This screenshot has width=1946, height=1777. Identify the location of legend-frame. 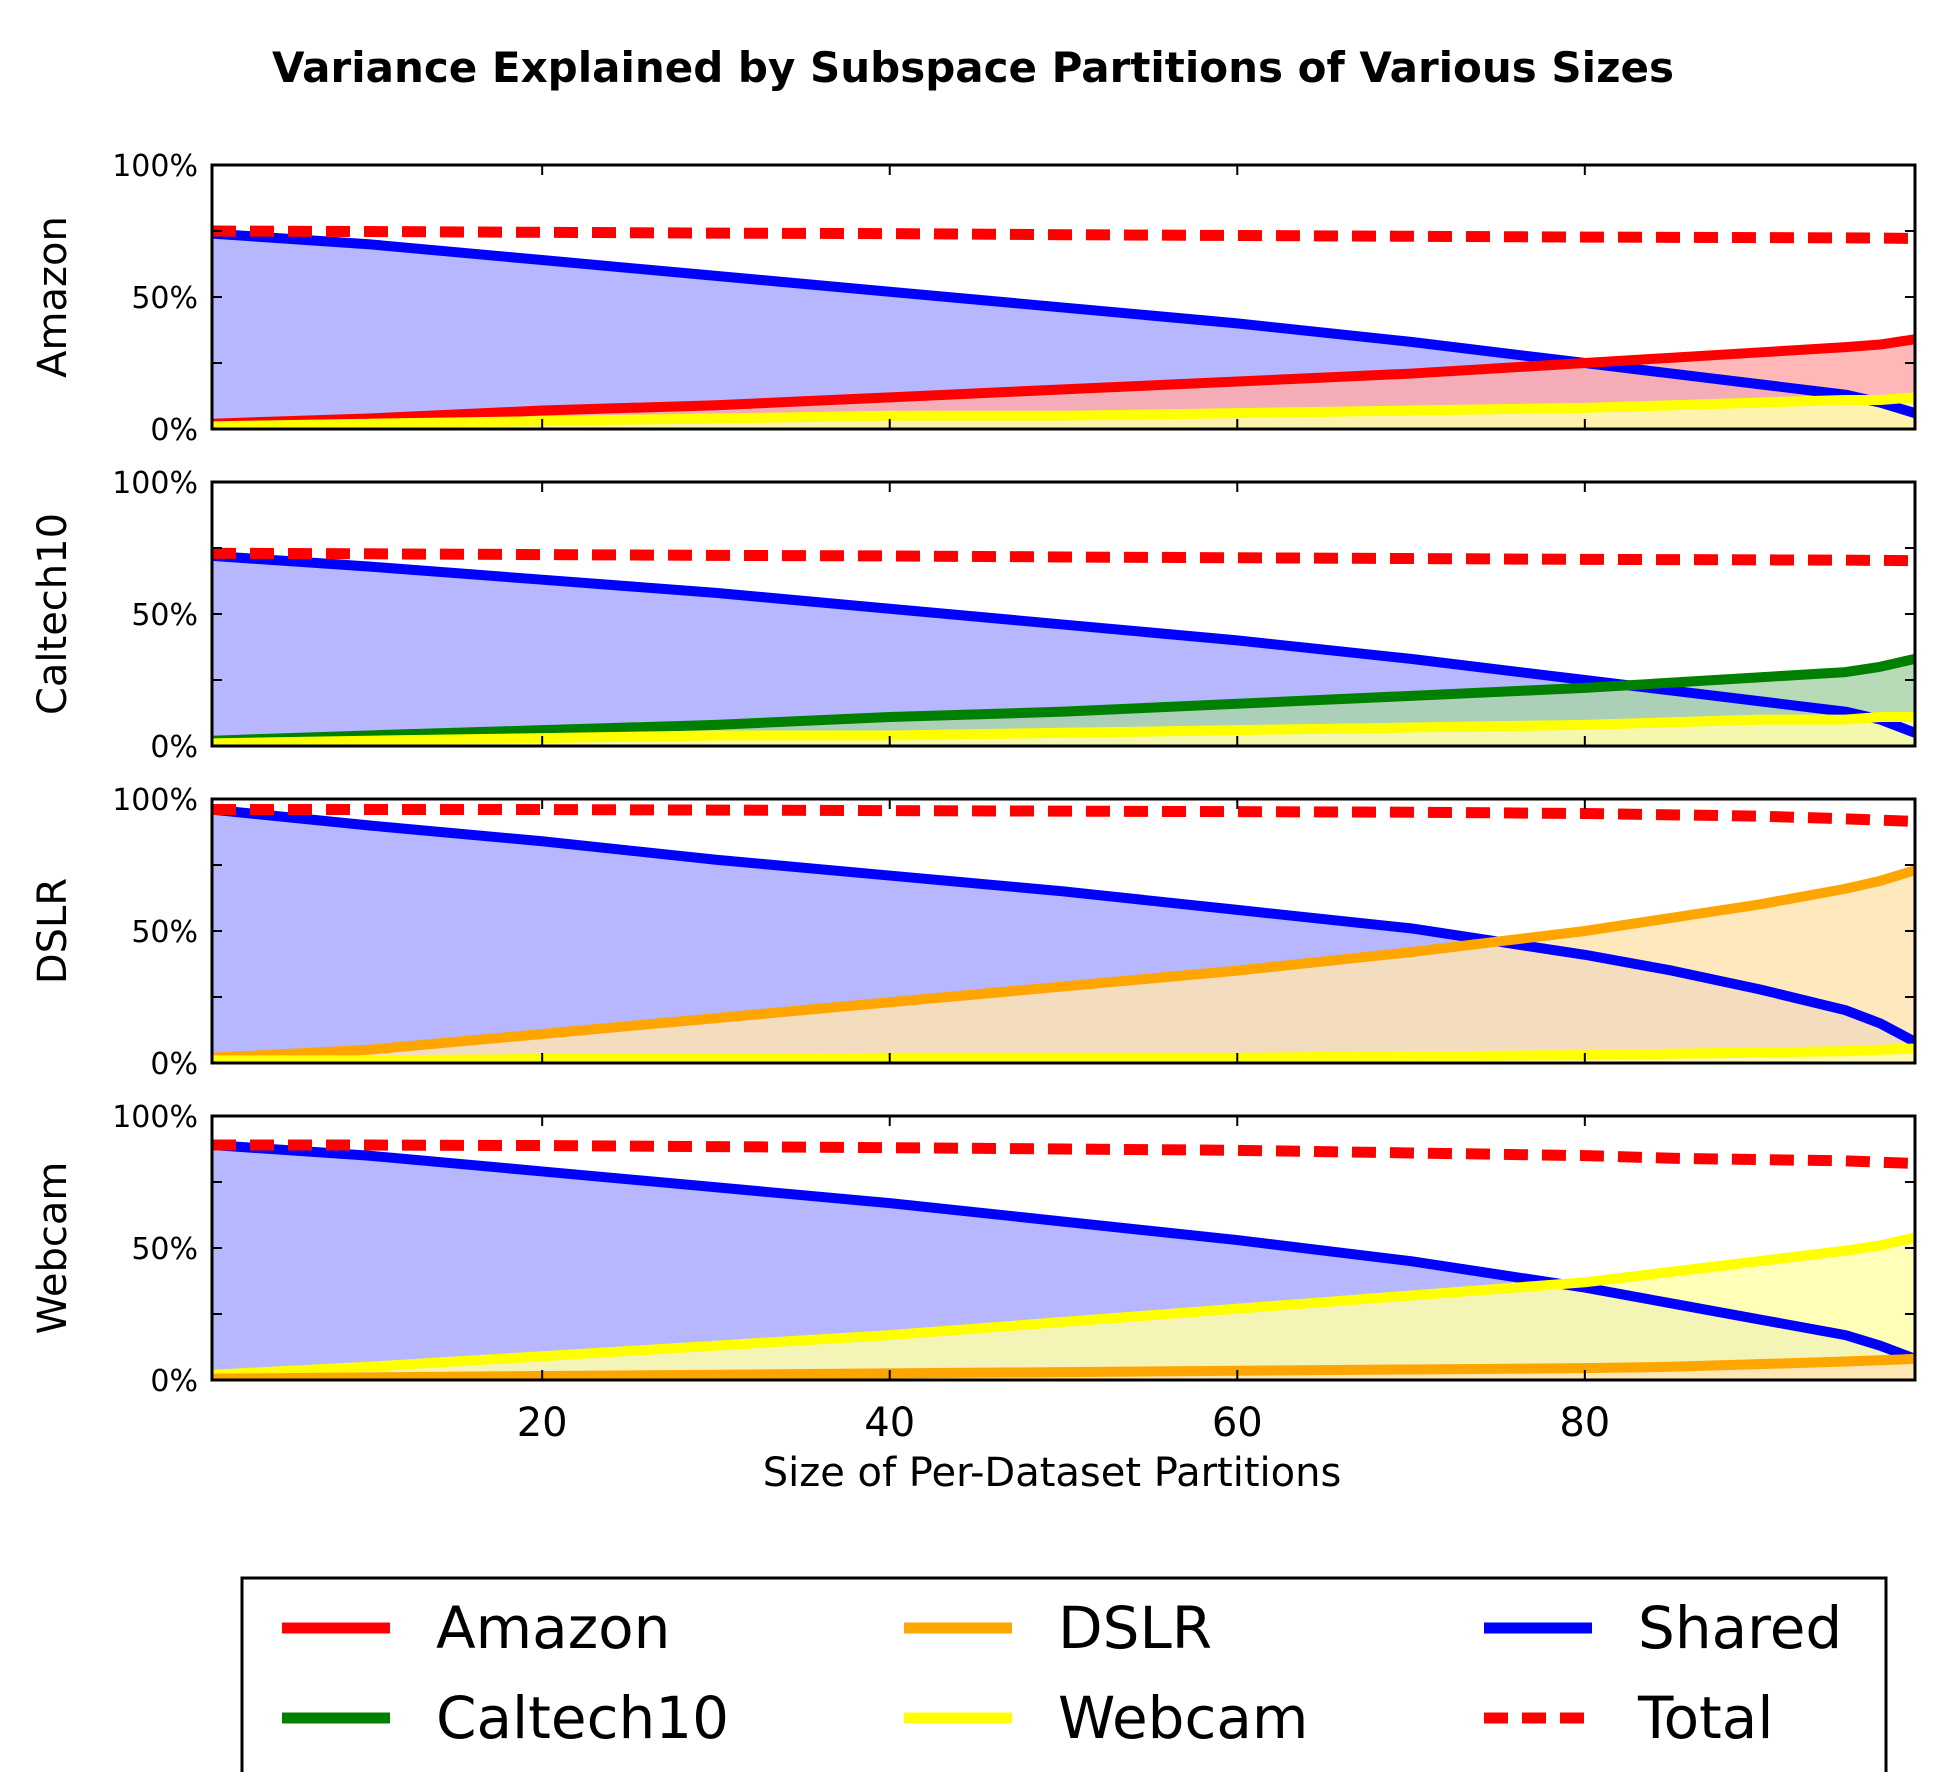
(1064, 1676).